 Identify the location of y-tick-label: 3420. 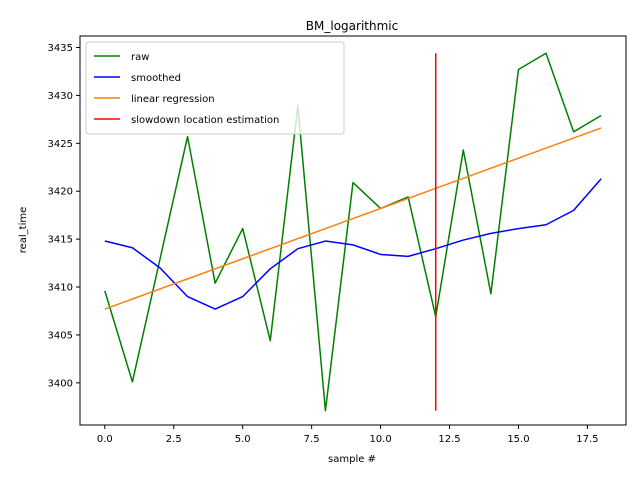
(60, 192).